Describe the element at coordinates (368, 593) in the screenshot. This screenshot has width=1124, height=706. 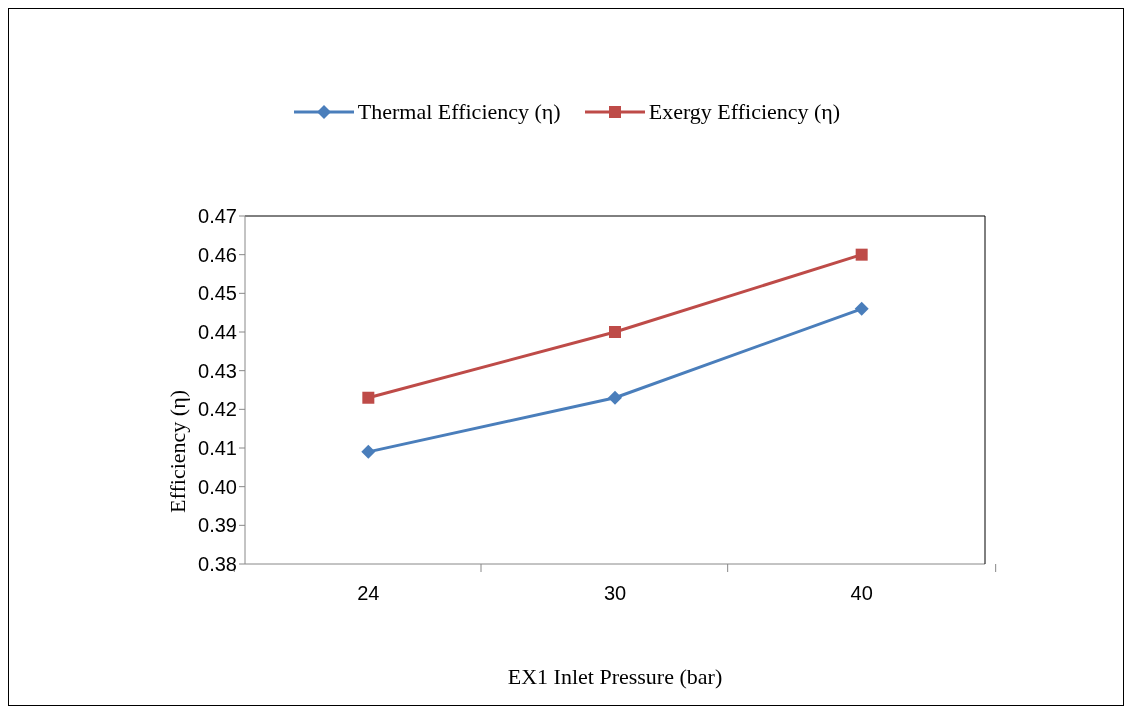
I see `x-tick-label: 24` at that location.